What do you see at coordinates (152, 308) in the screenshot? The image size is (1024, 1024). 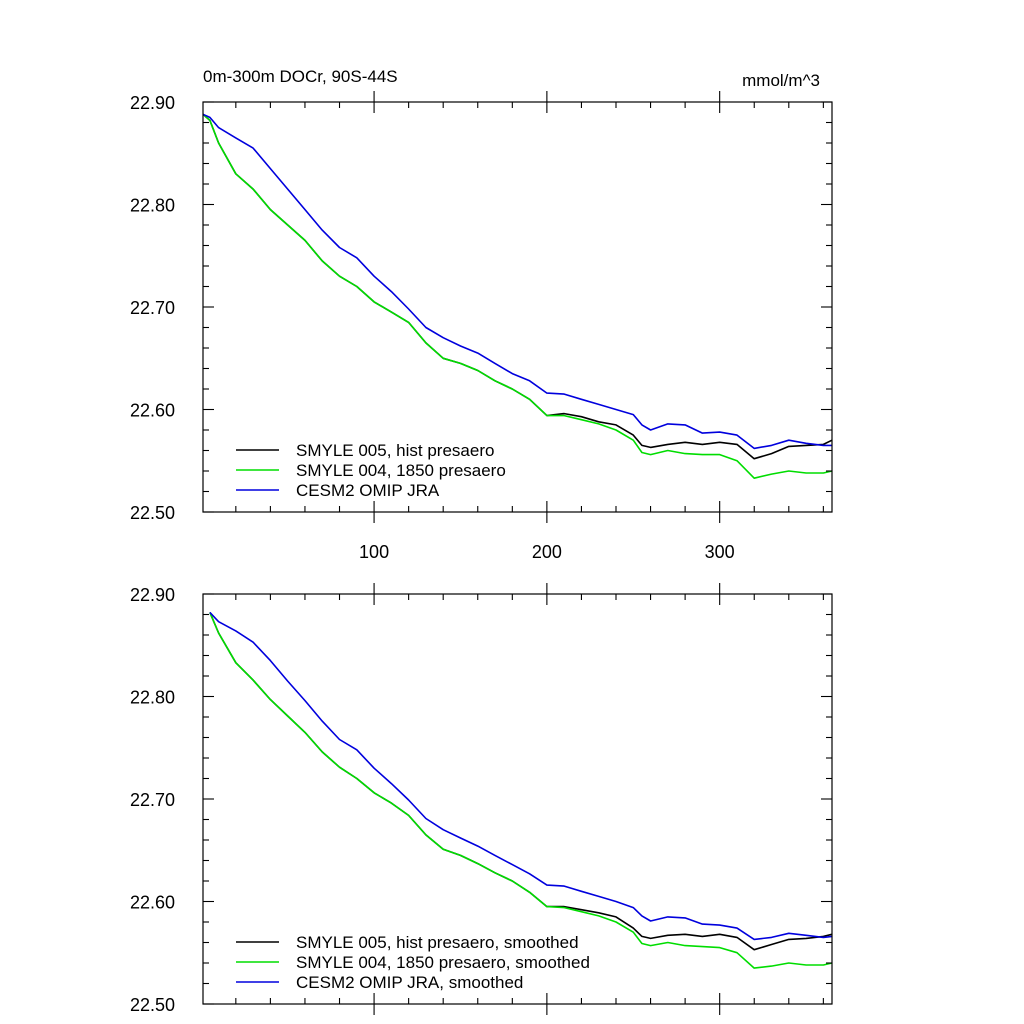 I see `top-panel-ytick-label: 22.70` at bounding box center [152, 308].